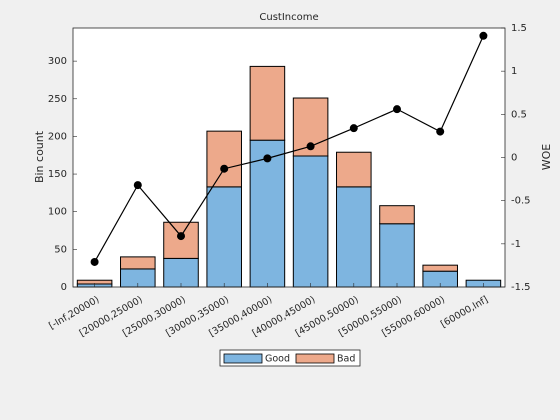 Image resolution: width=560 pixels, height=420 pixels. I want to click on y-tick-label: 100, so click(57, 212).